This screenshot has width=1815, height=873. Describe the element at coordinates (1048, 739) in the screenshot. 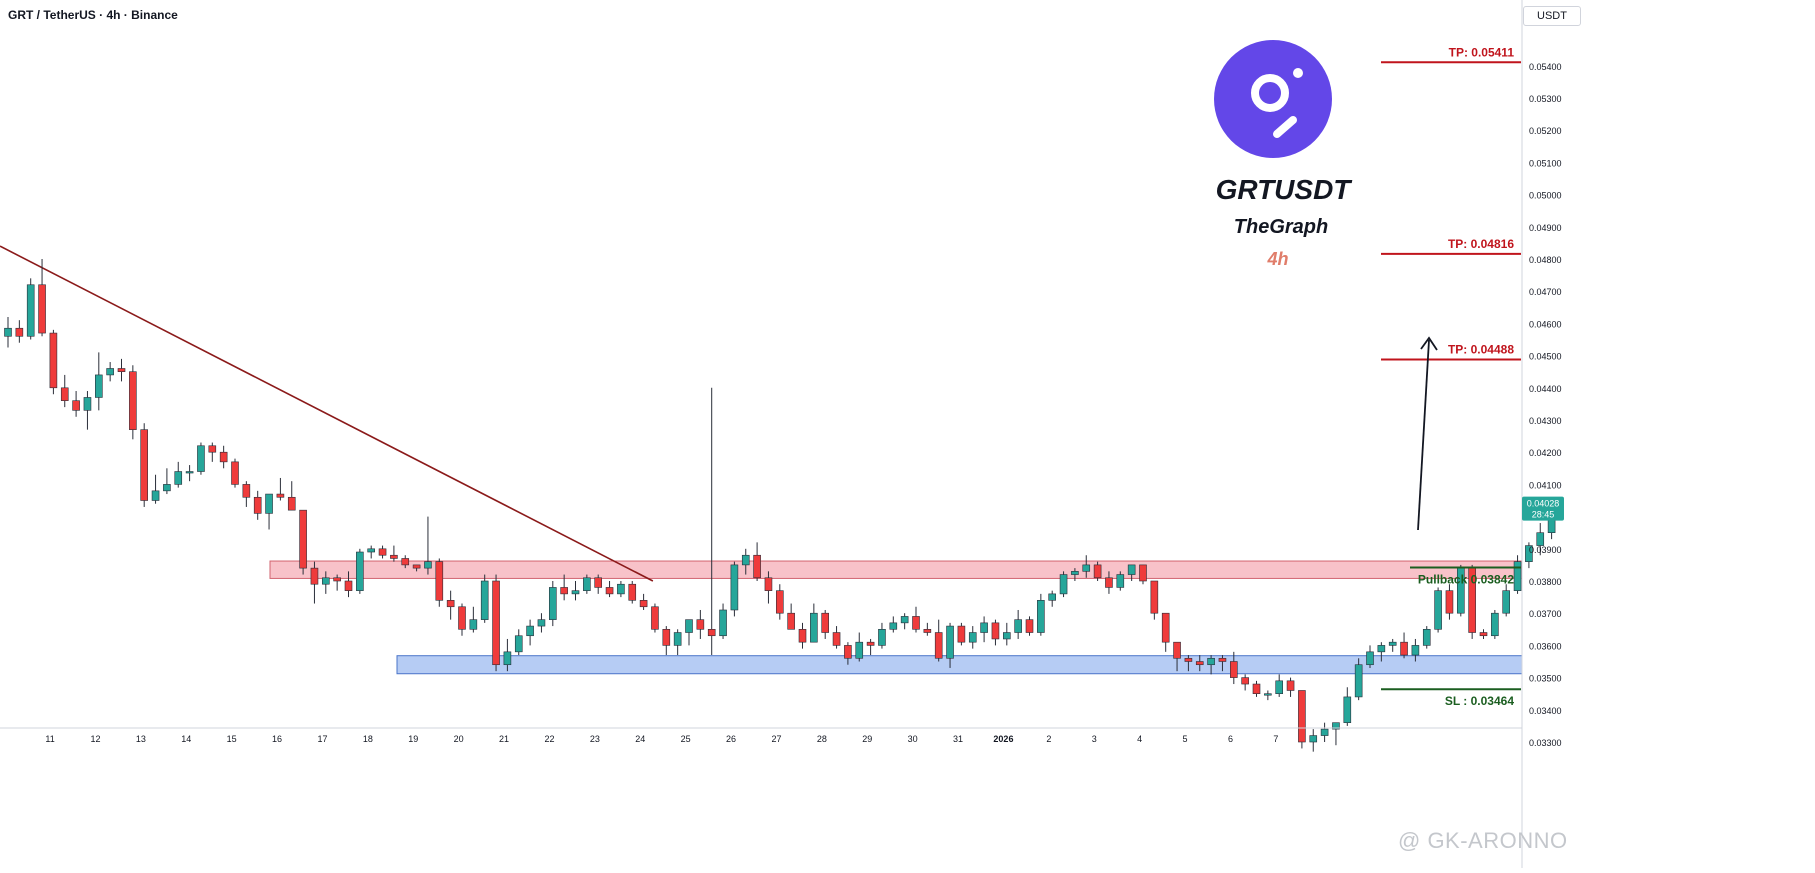

I see `x-tick-label: 2` at that location.